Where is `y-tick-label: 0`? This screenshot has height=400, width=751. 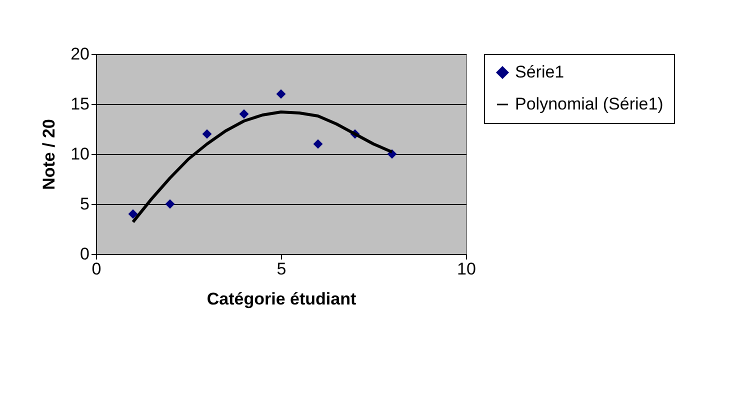
y-tick-label: 0 is located at coordinates (85, 254).